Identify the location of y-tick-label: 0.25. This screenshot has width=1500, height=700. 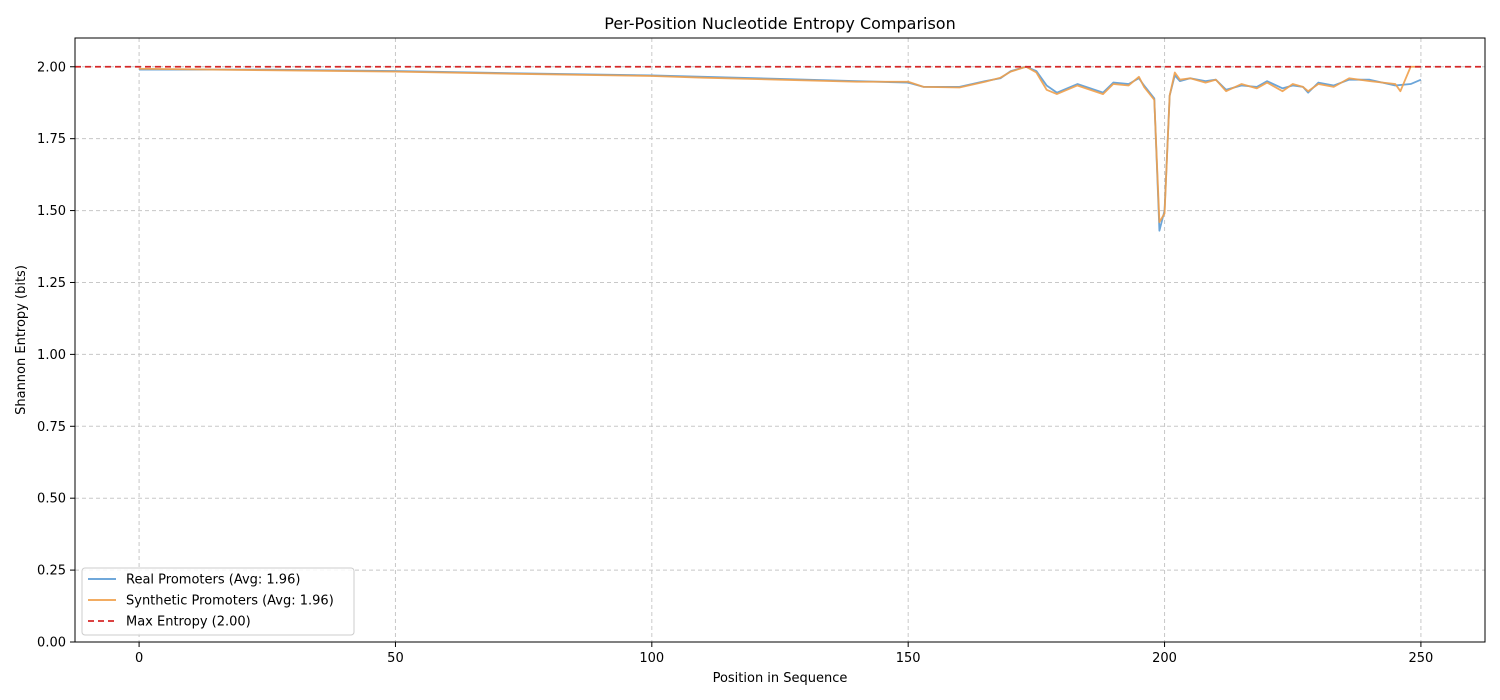
(51, 571).